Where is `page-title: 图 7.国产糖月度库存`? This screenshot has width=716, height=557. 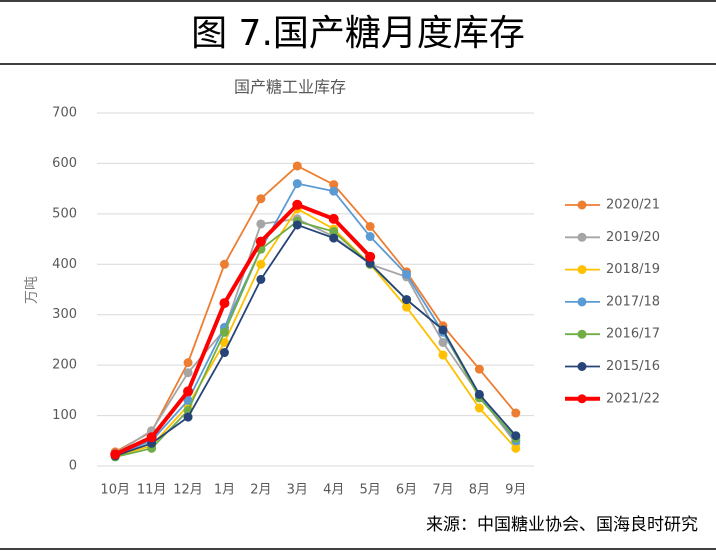
page-title: 图 7.国产糖月度库存 is located at coordinates (358, 33).